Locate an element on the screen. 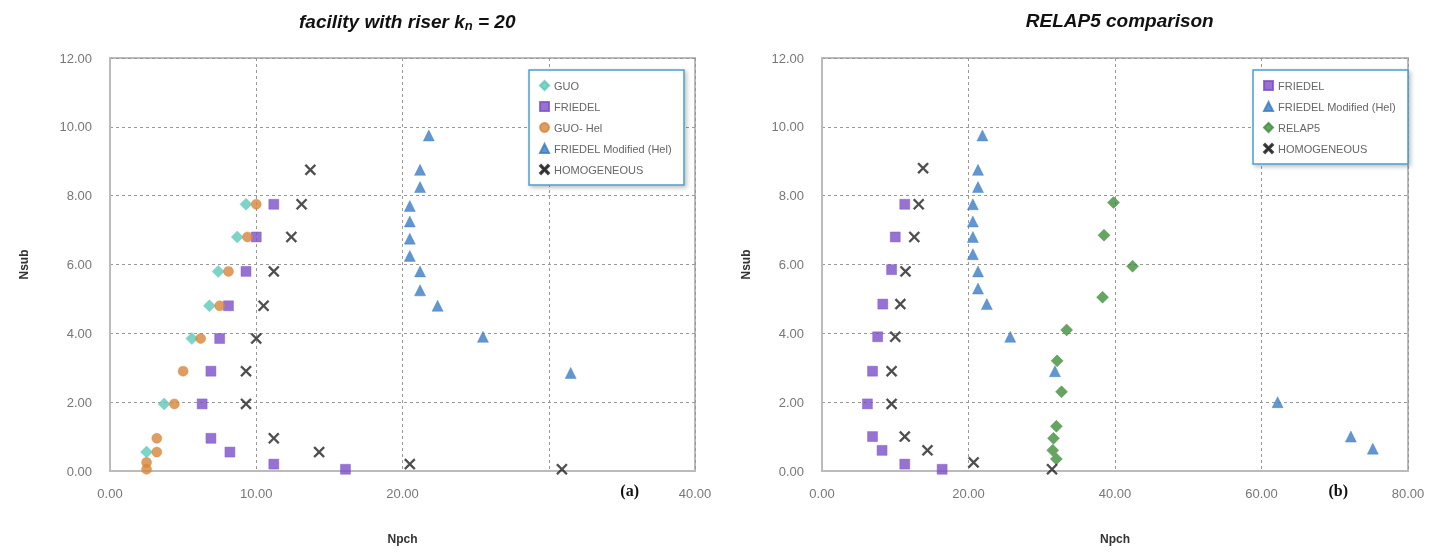 The height and width of the screenshot is (557, 1447). y-tick-label: 8.00 is located at coordinates (79, 196).